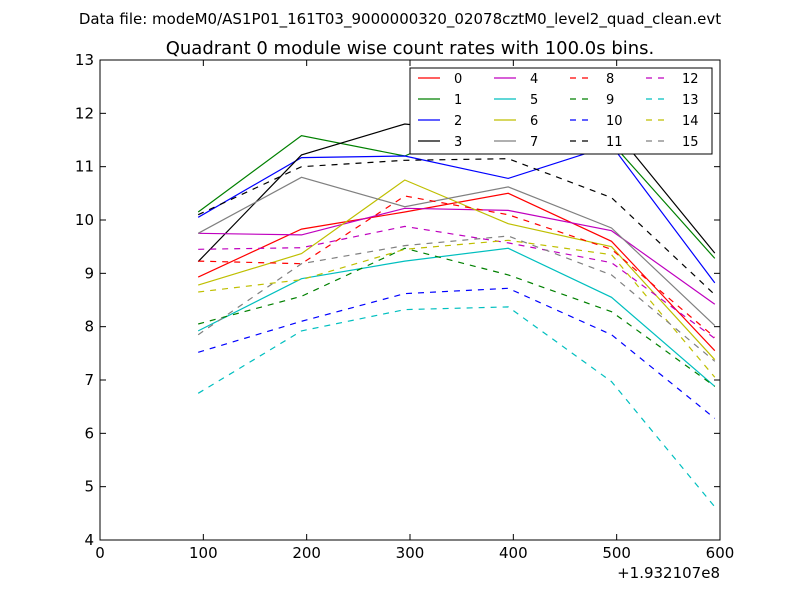 This screenshot has width=800, height=600. Describe the element at coordinates (668, 573) in the screenshot. I see `x-offset-label: +1.932107e8` at that location.